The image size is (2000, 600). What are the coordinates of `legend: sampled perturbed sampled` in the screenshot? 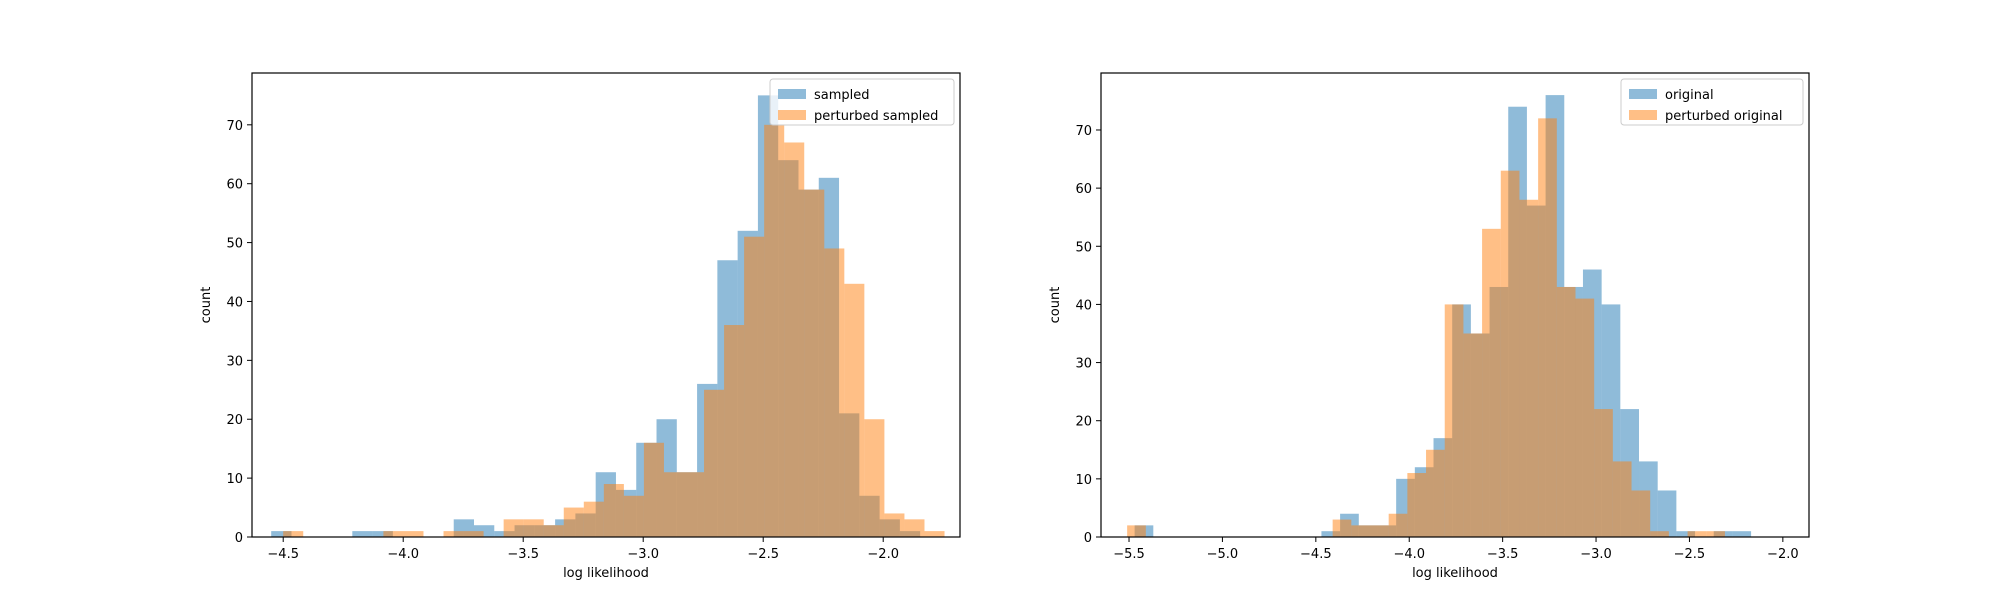 It's located at (862, 102).